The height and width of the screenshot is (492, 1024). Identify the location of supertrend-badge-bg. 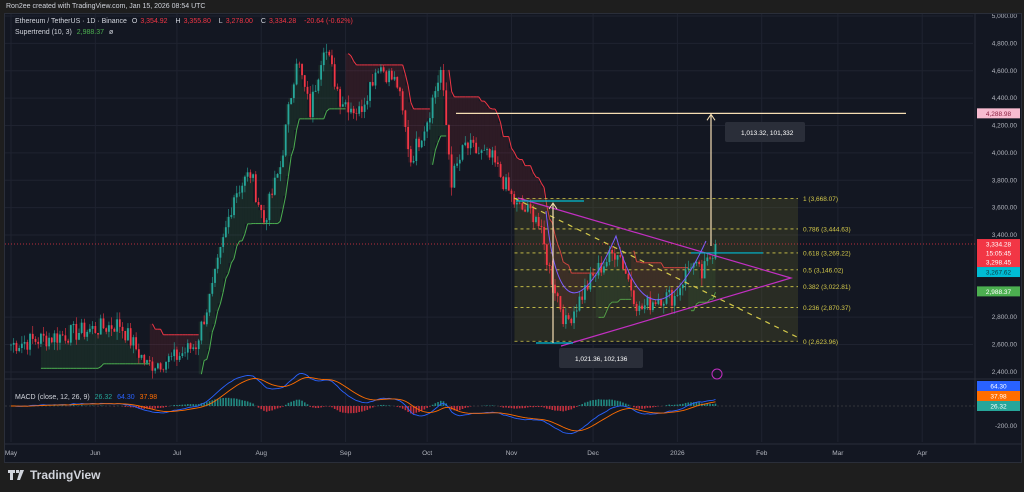
(998, 291).